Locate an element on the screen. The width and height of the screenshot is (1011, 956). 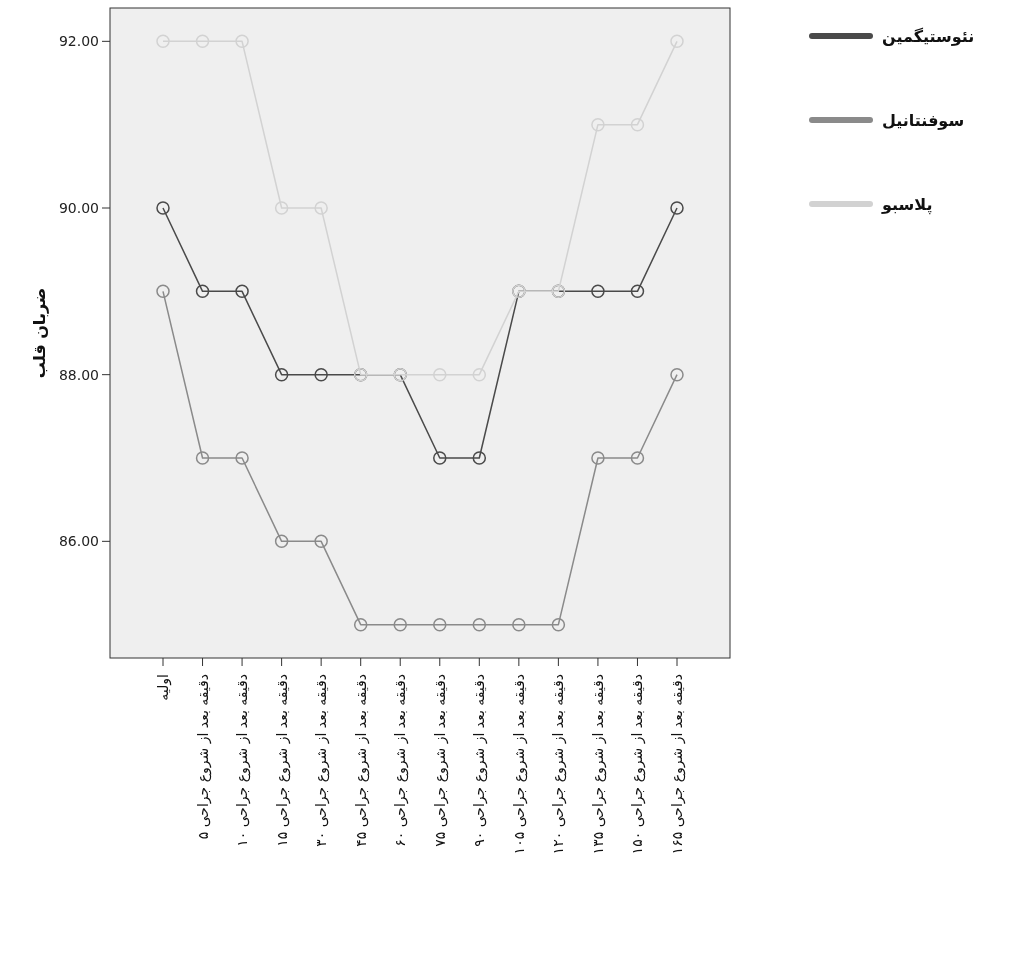
x-tick-label: ۵ دقیقه بعد از شروع جراحی is located at coordinates (203, 757).